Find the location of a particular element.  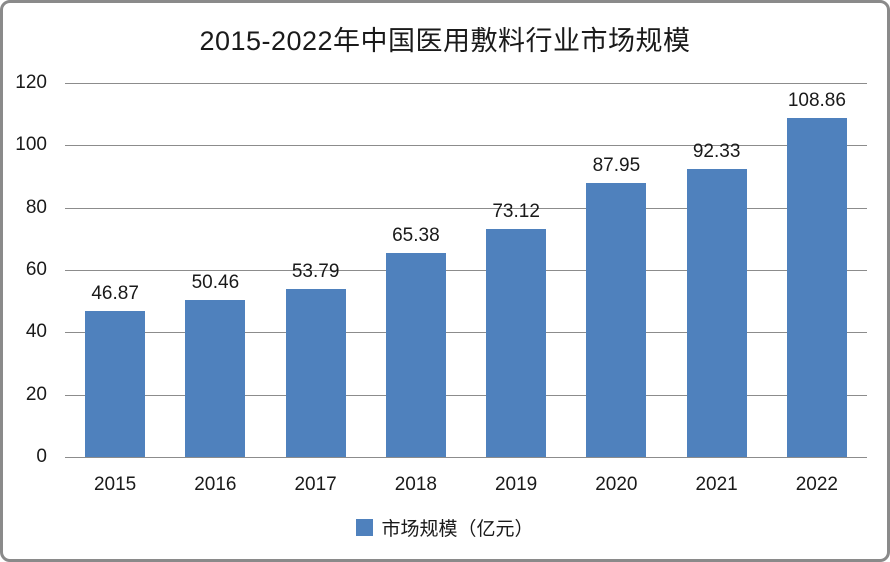

x-axis-label: 2021 is located at coordinates (716, 484).